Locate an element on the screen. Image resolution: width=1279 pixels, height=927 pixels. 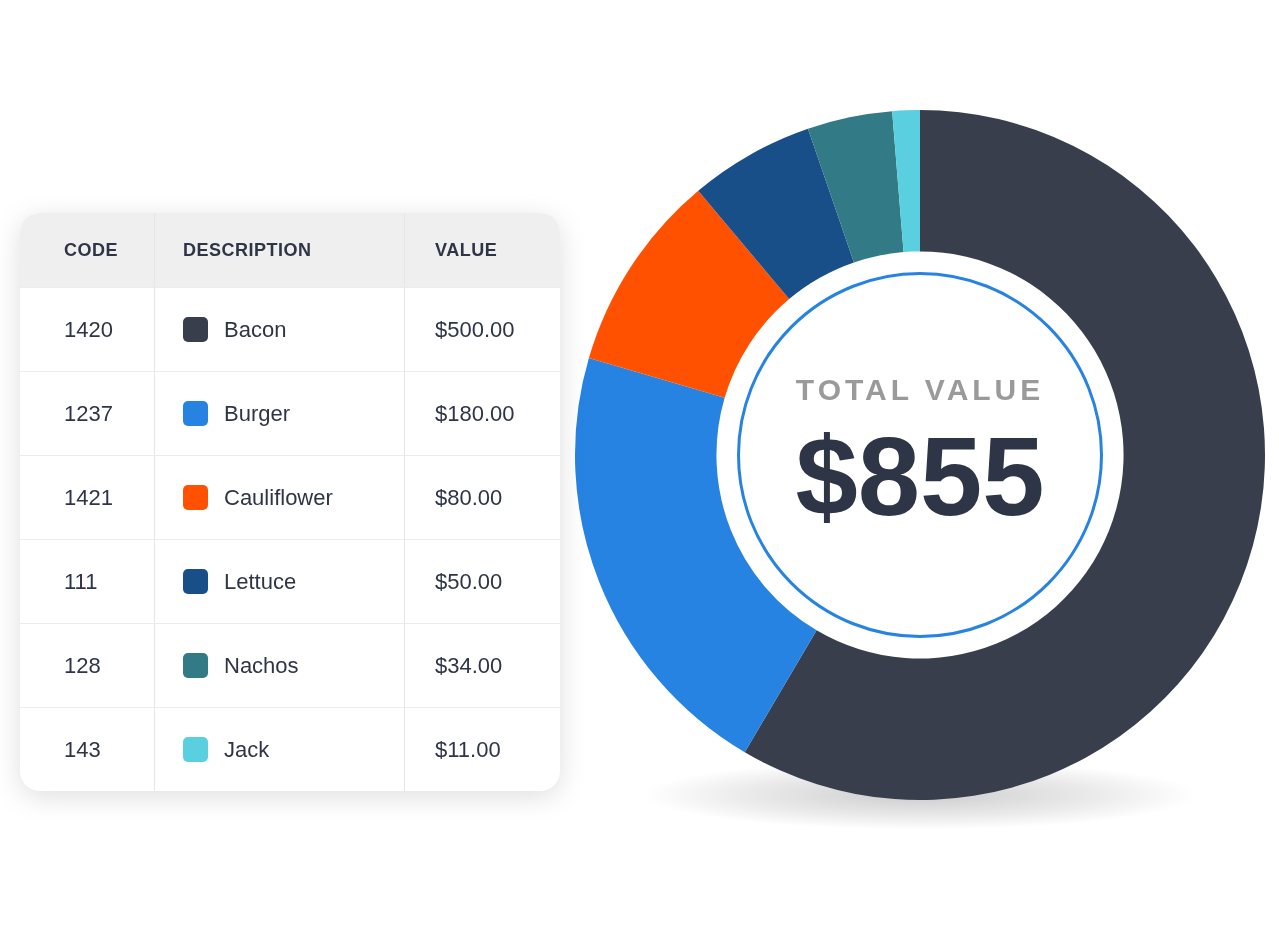
text: 143 is located at coordinates (87, 749).